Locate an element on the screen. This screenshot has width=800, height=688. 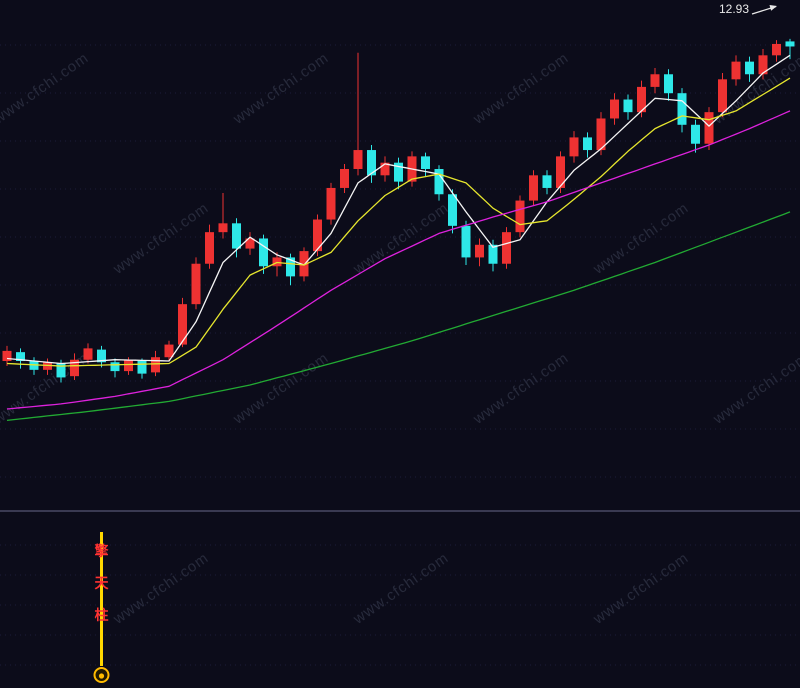
latest-price-label: 12.93 is located at coordinates (734, 9).